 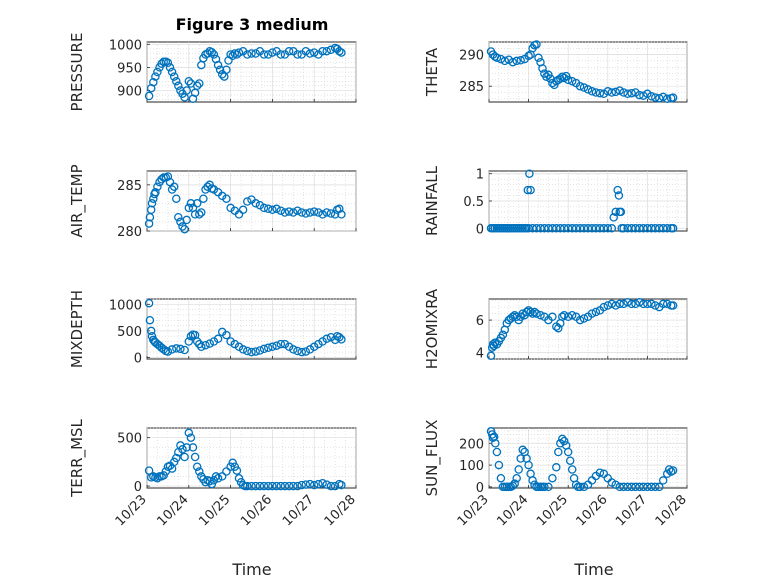 What do you see at coordinates (555, 328) in the screenshot?
I see `subplot-6: 4 6 H2OMIXRA` at bounding box center [555, 328].